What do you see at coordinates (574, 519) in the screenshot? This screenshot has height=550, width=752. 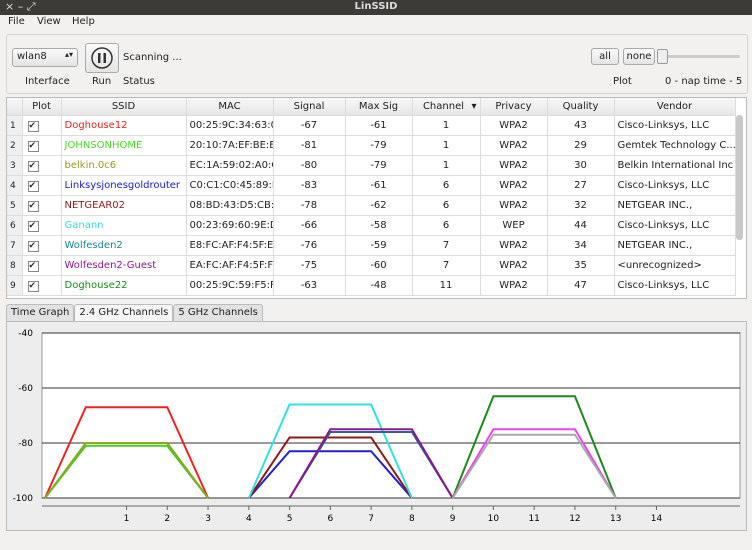 I see `x-tick-label: 12` at bounding box center [574, 519].